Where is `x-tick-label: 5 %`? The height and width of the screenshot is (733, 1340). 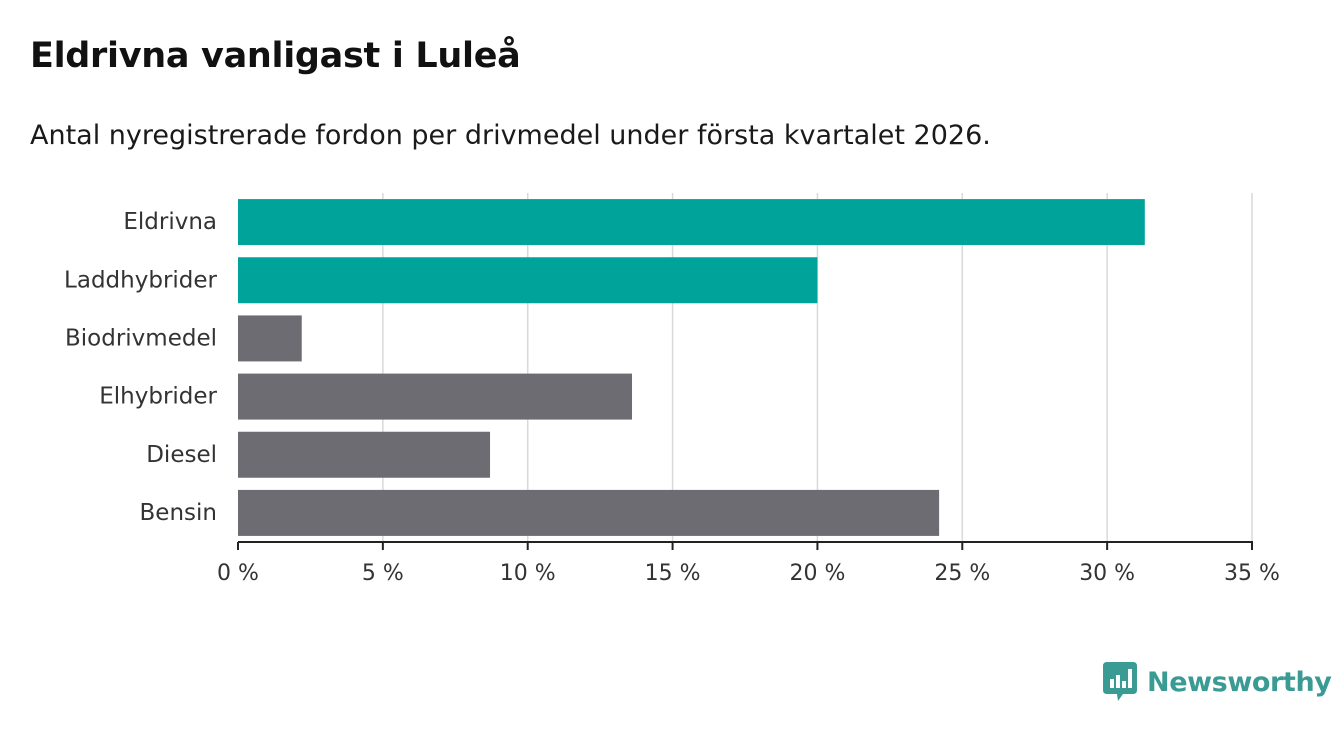 x-tick-label: 5 % is located at coordinates (383, 573).